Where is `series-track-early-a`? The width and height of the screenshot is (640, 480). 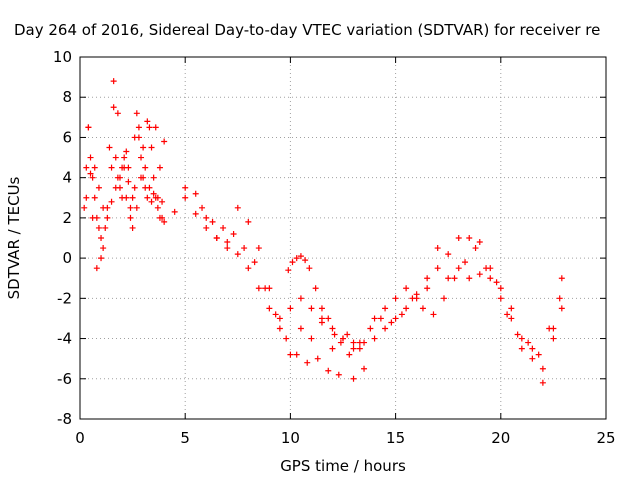
series-track-early-a is located at coordinates (124, 165).